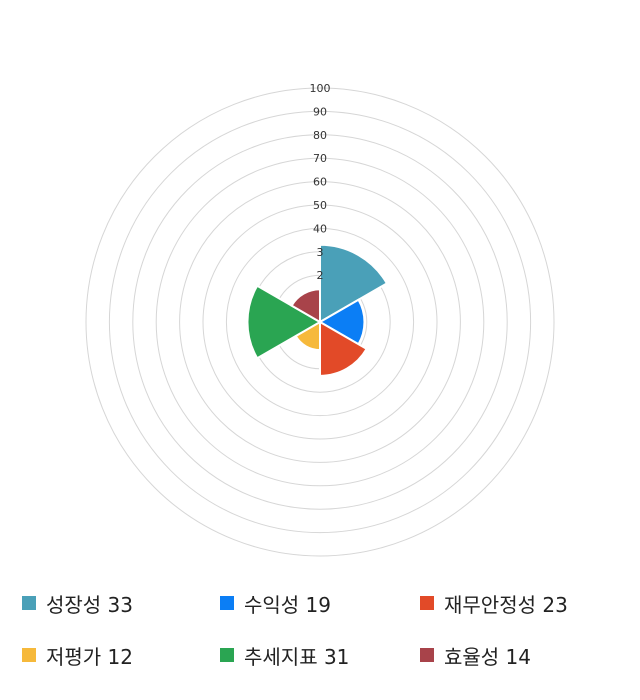 This screenshot has width=640, height=700. I want to click on tick-label: 60, so click(320, 182).